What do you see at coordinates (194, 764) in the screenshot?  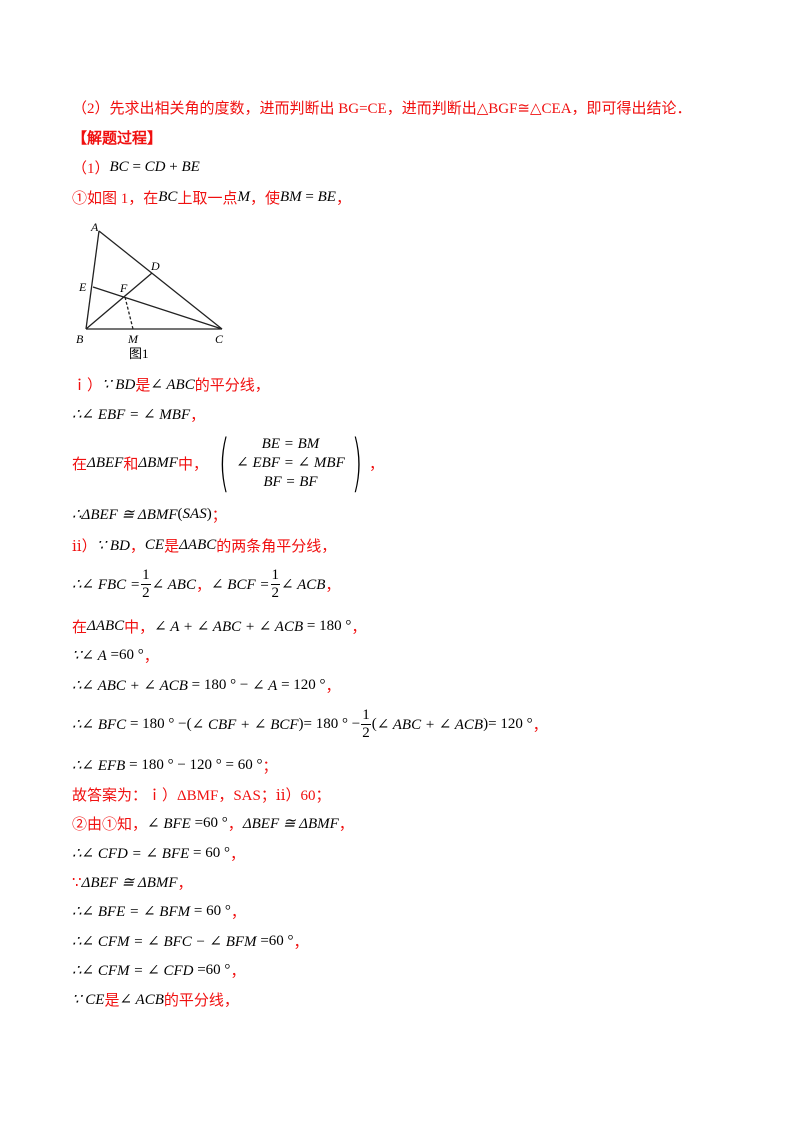 I see `text-segment: = 180 ° − 120 ° = 60 °` at bounding box center [194, 764].